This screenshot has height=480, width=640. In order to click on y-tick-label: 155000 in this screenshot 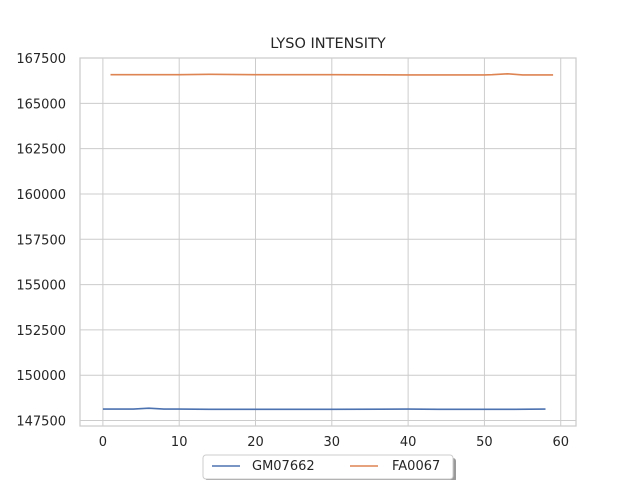, I will do `click(41, 286)`.